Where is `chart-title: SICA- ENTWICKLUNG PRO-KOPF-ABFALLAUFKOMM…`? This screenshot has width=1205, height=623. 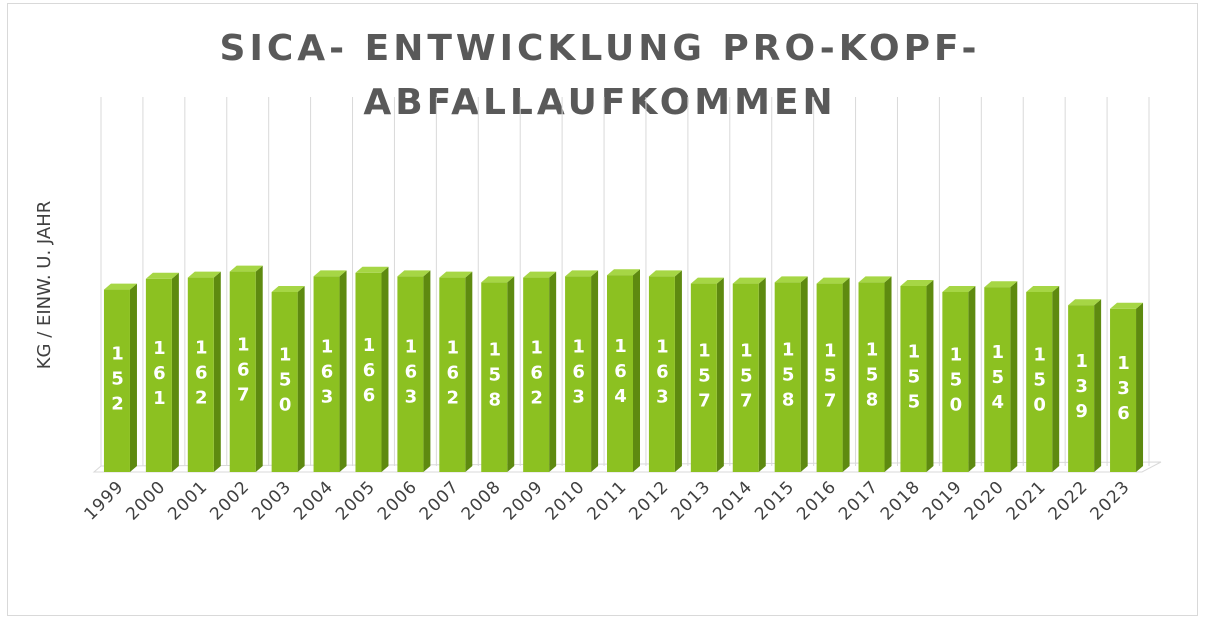 chart-title: SICA- ENTWICKLUNG PRO-KOPF-ABFALLAUFKOMM… is located at coordinates (600, 75).